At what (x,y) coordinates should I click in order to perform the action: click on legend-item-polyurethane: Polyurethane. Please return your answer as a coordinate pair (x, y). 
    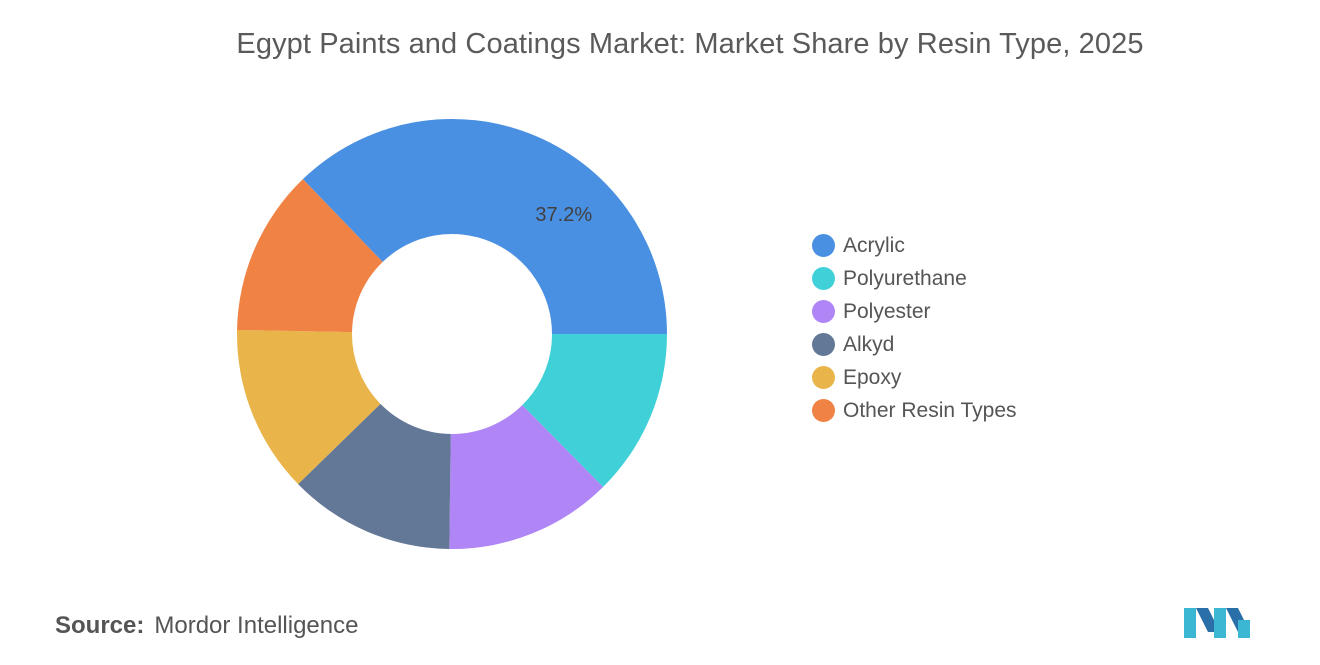
    Looking at the image, I should click on (914, 278).